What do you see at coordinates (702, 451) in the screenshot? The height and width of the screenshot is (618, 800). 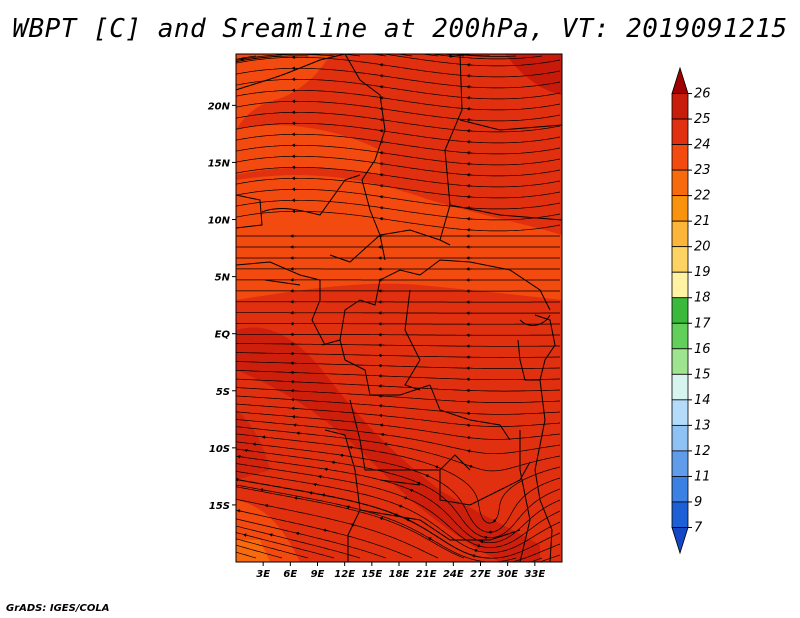 I see `colorbar-label: 12` at bounding box center [702, 451].